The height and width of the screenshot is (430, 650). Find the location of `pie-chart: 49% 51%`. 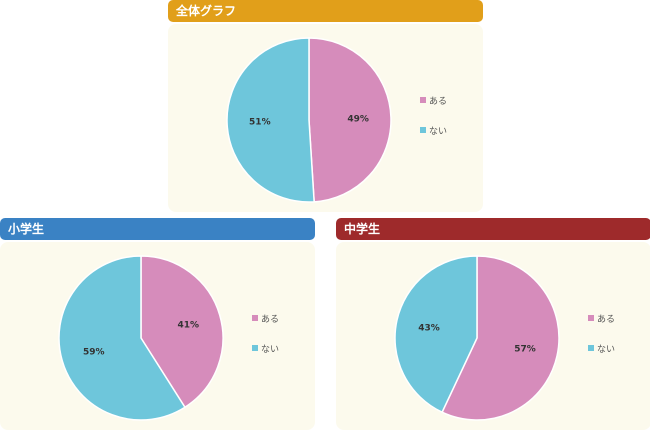

pie-chart: 49% 51% is located at coordinates (309, 120).